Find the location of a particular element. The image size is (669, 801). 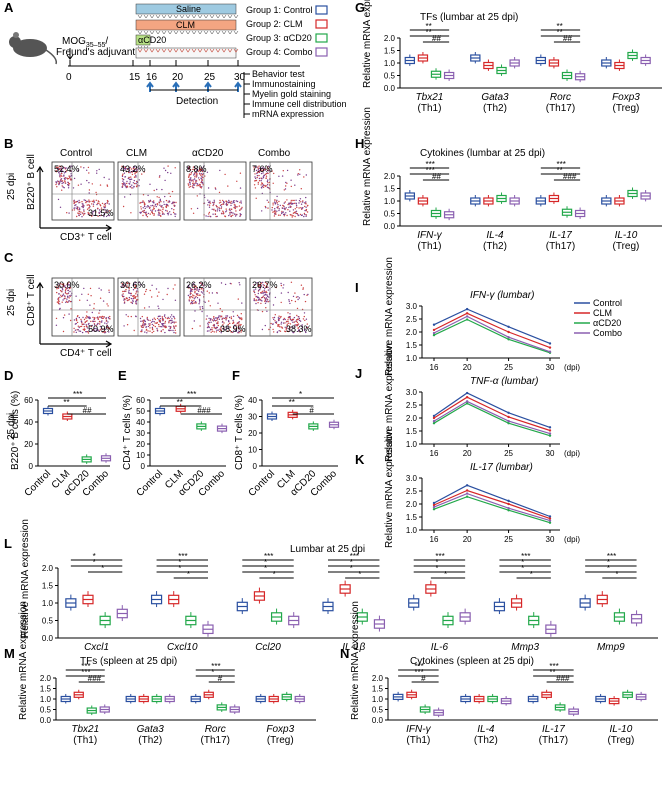

chart-I-point is located at coordinates (550, 351).